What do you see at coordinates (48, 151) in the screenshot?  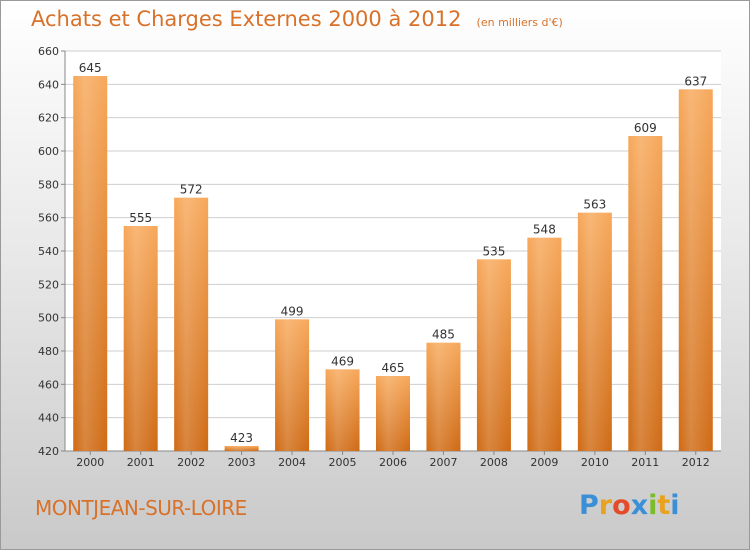 I see `y-tick-label: 600` at bounding box center [48, 151].